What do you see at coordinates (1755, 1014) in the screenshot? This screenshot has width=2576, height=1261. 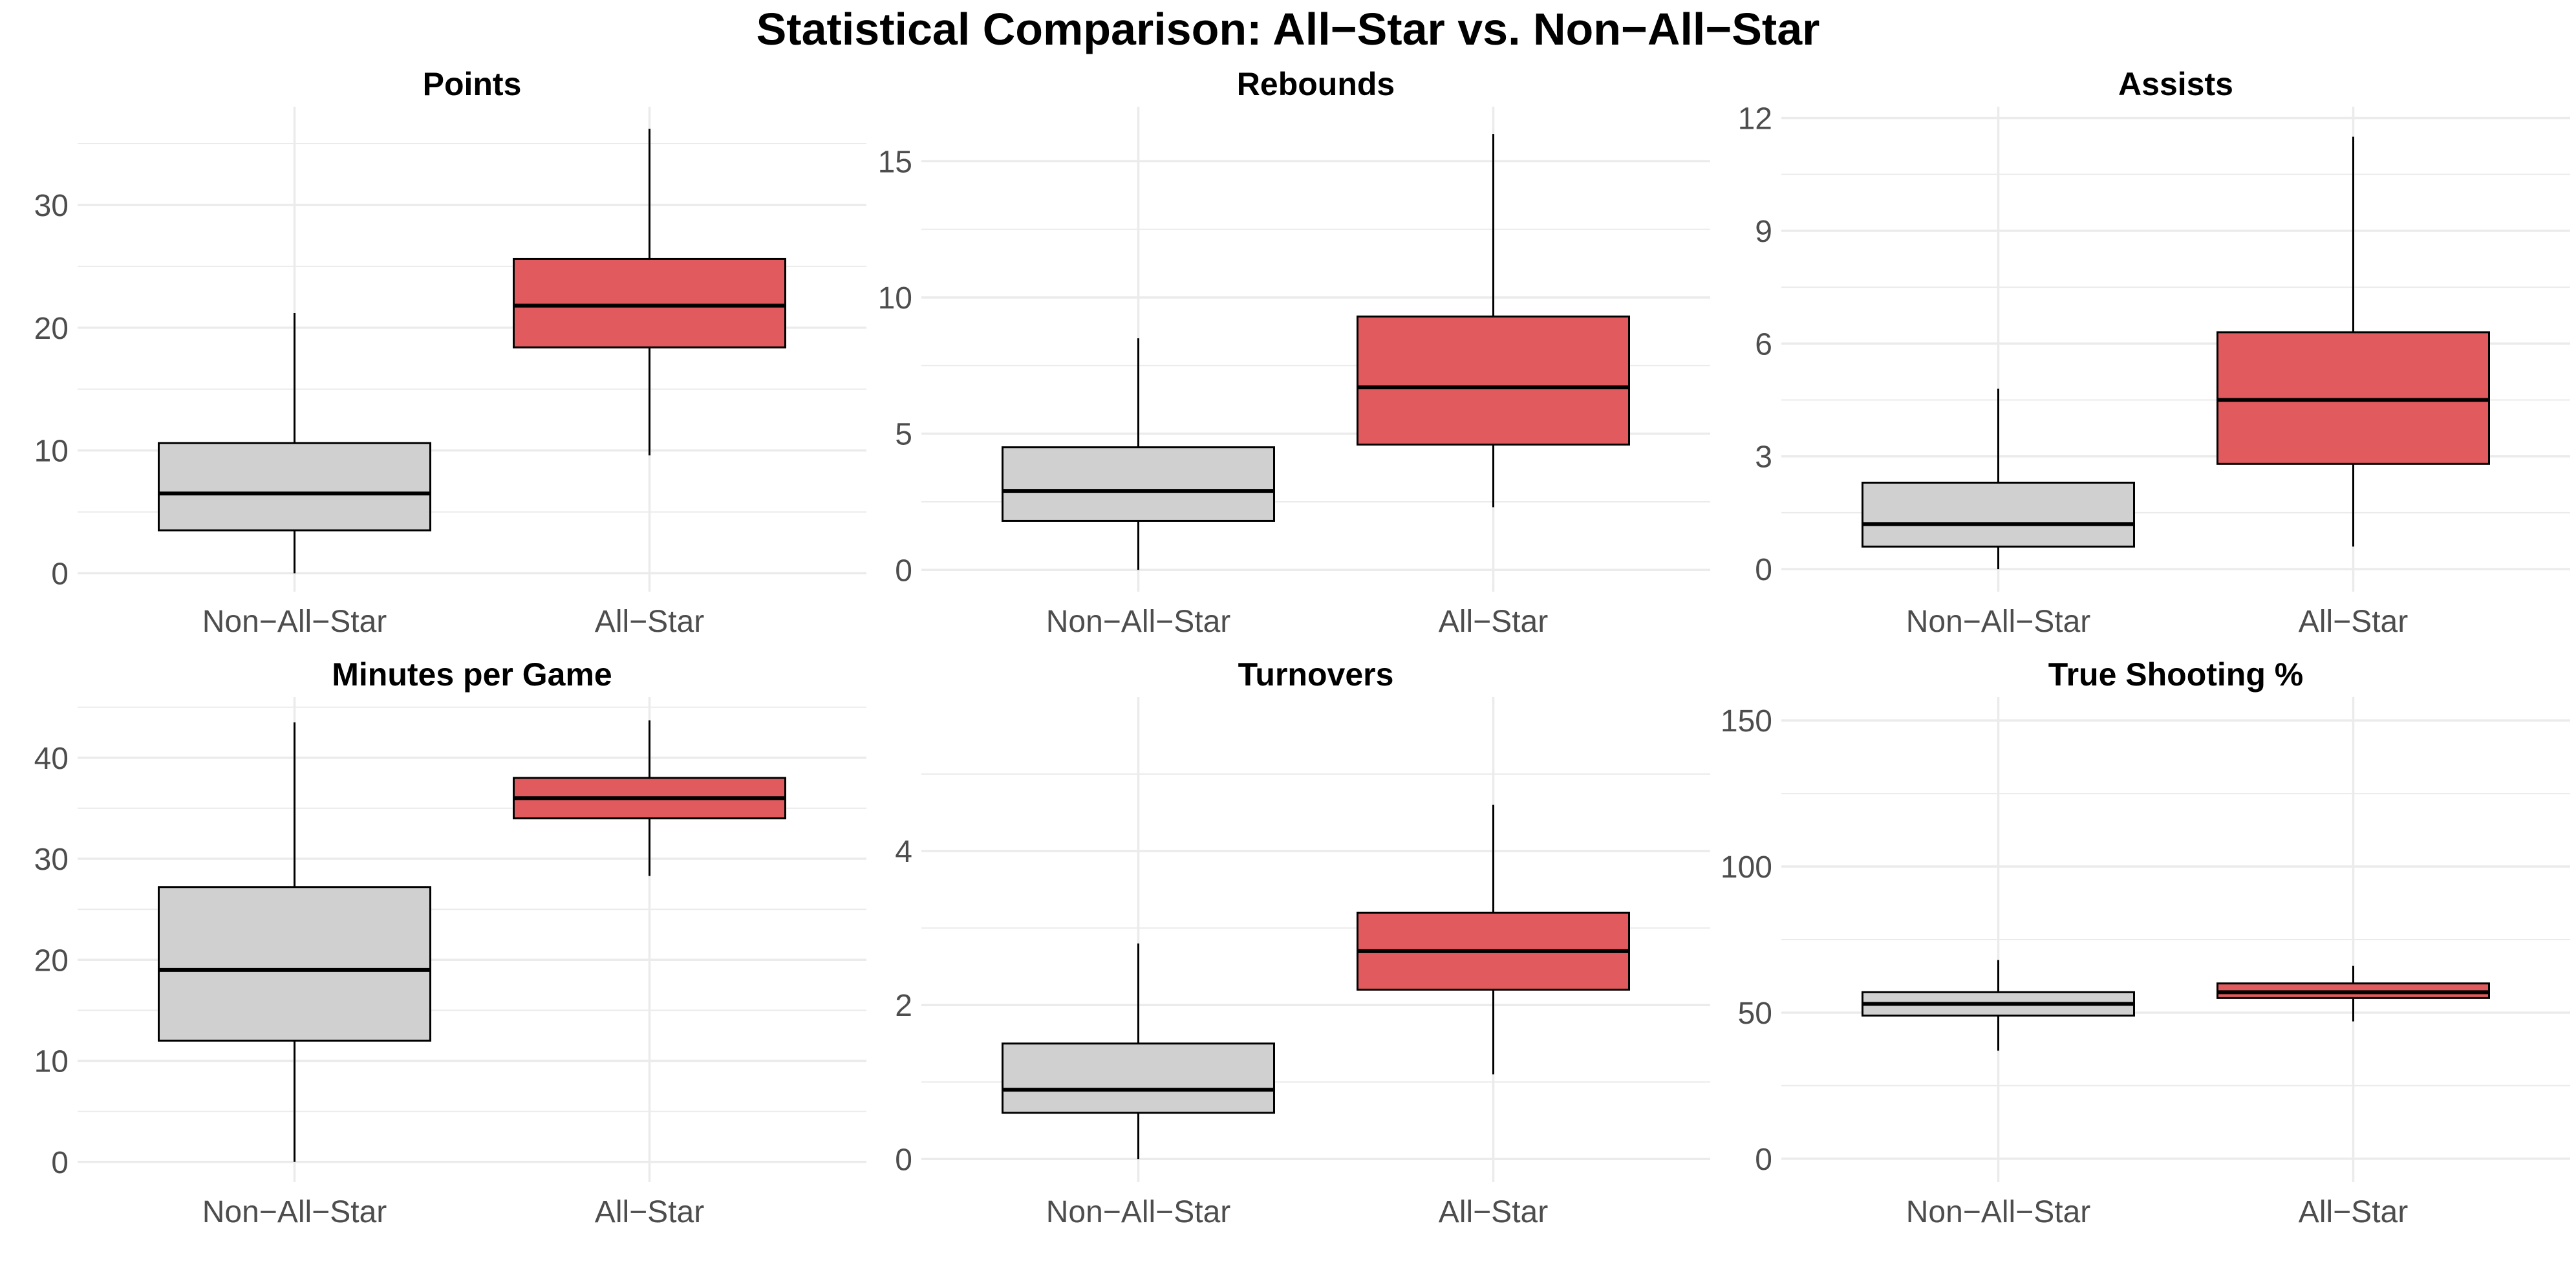 I see `y-tick-label: 50` at bounding box center [1755, 1014].